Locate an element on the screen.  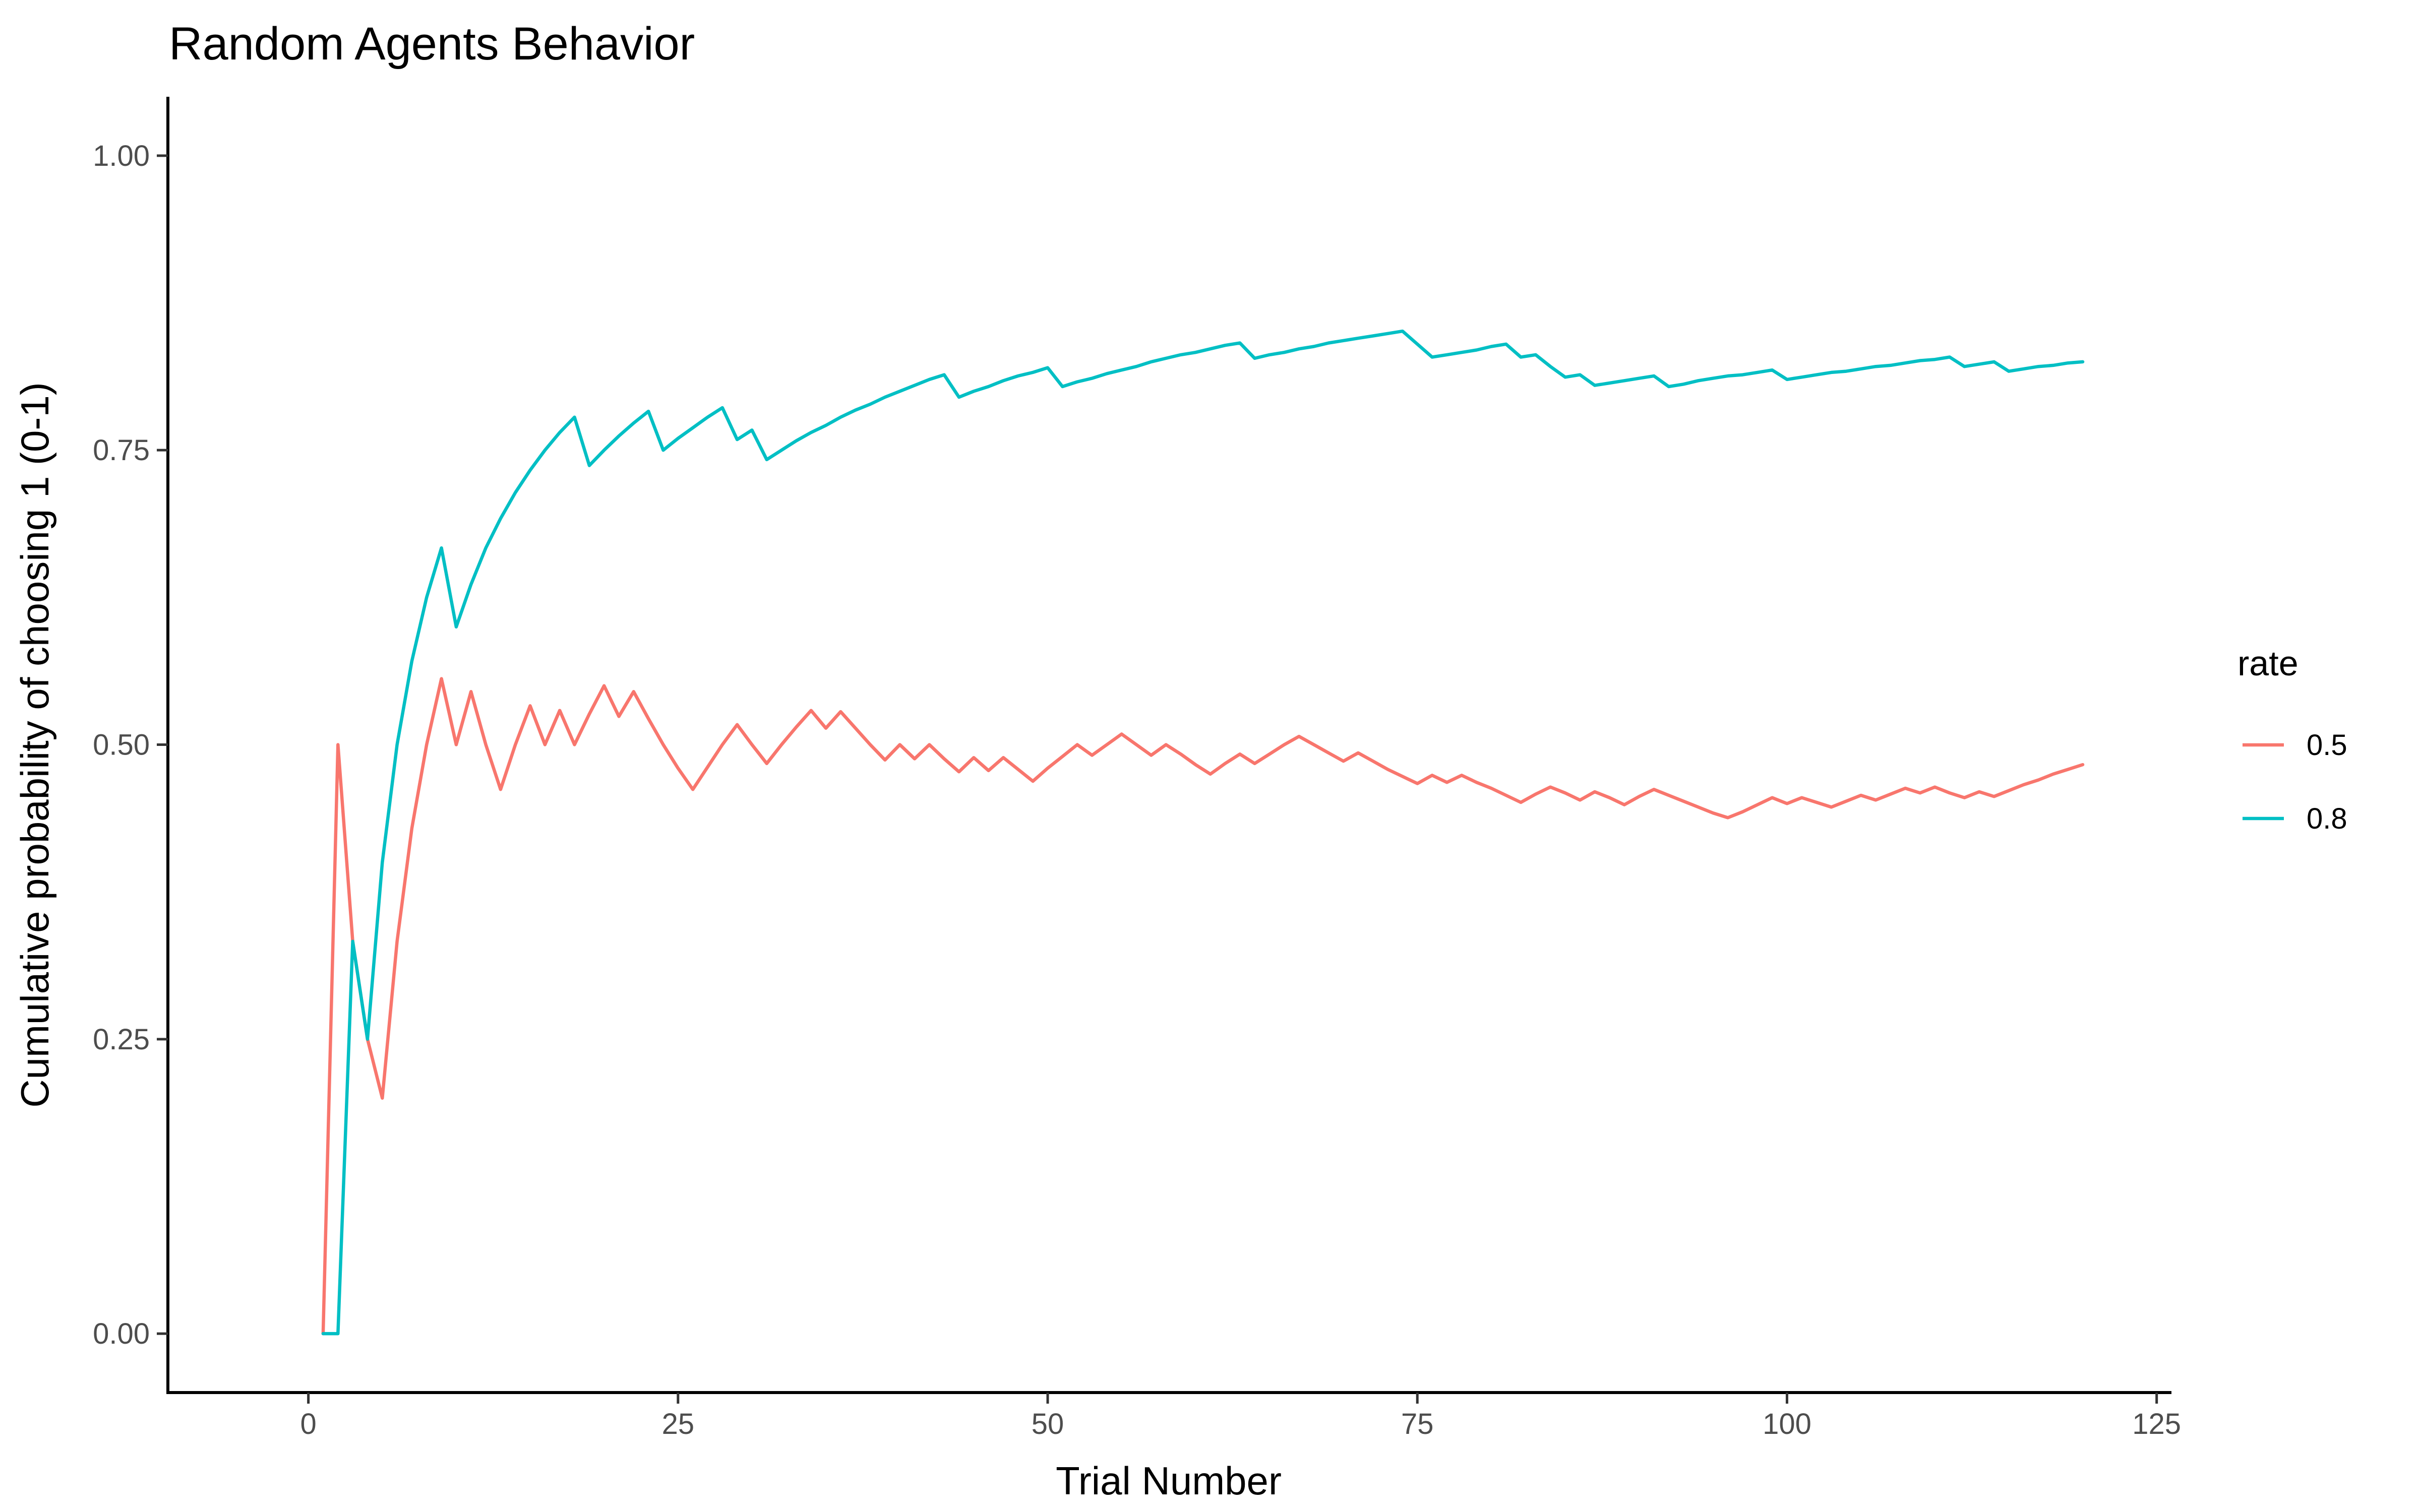
legend-title: rate is located at coordinates (2267, 663).